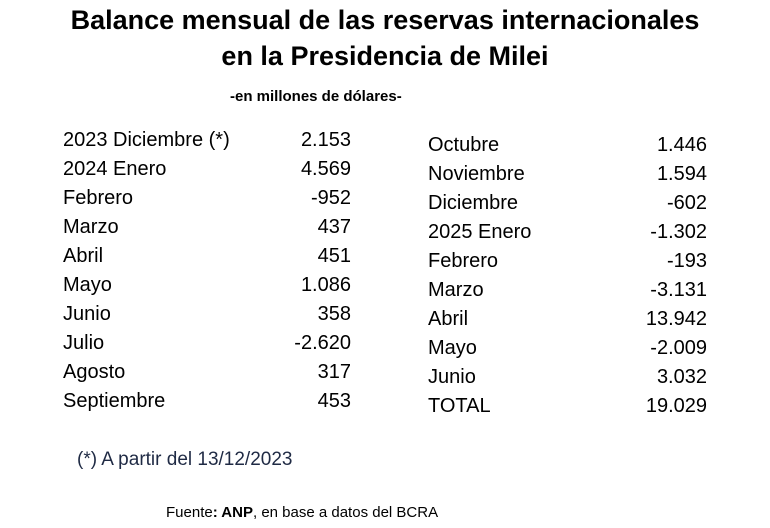 The width and height of the screenshot is (770, 528). I want to click on row-value: -602, so click(686, 203).